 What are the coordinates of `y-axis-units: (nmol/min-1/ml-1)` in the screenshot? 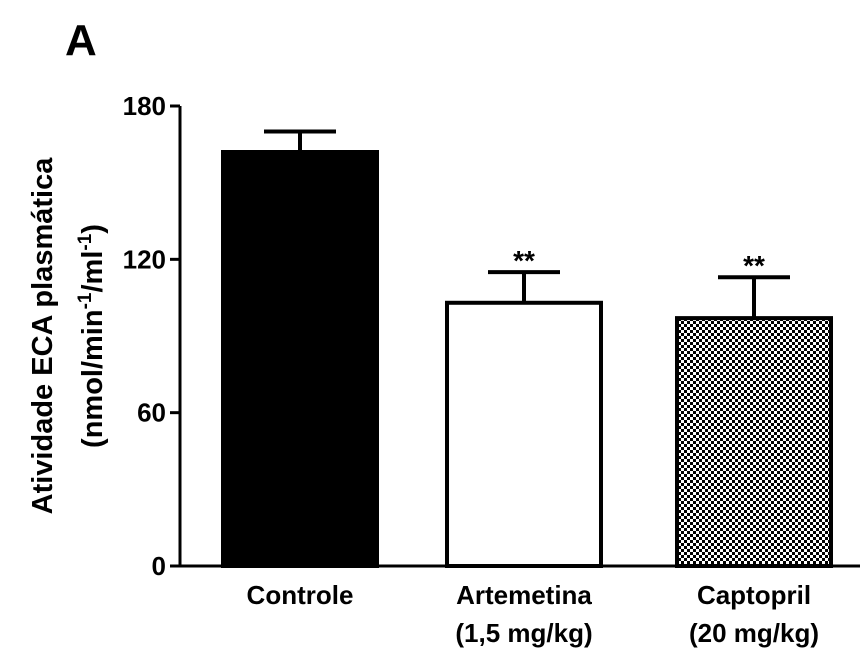 It's located at (92, 336).